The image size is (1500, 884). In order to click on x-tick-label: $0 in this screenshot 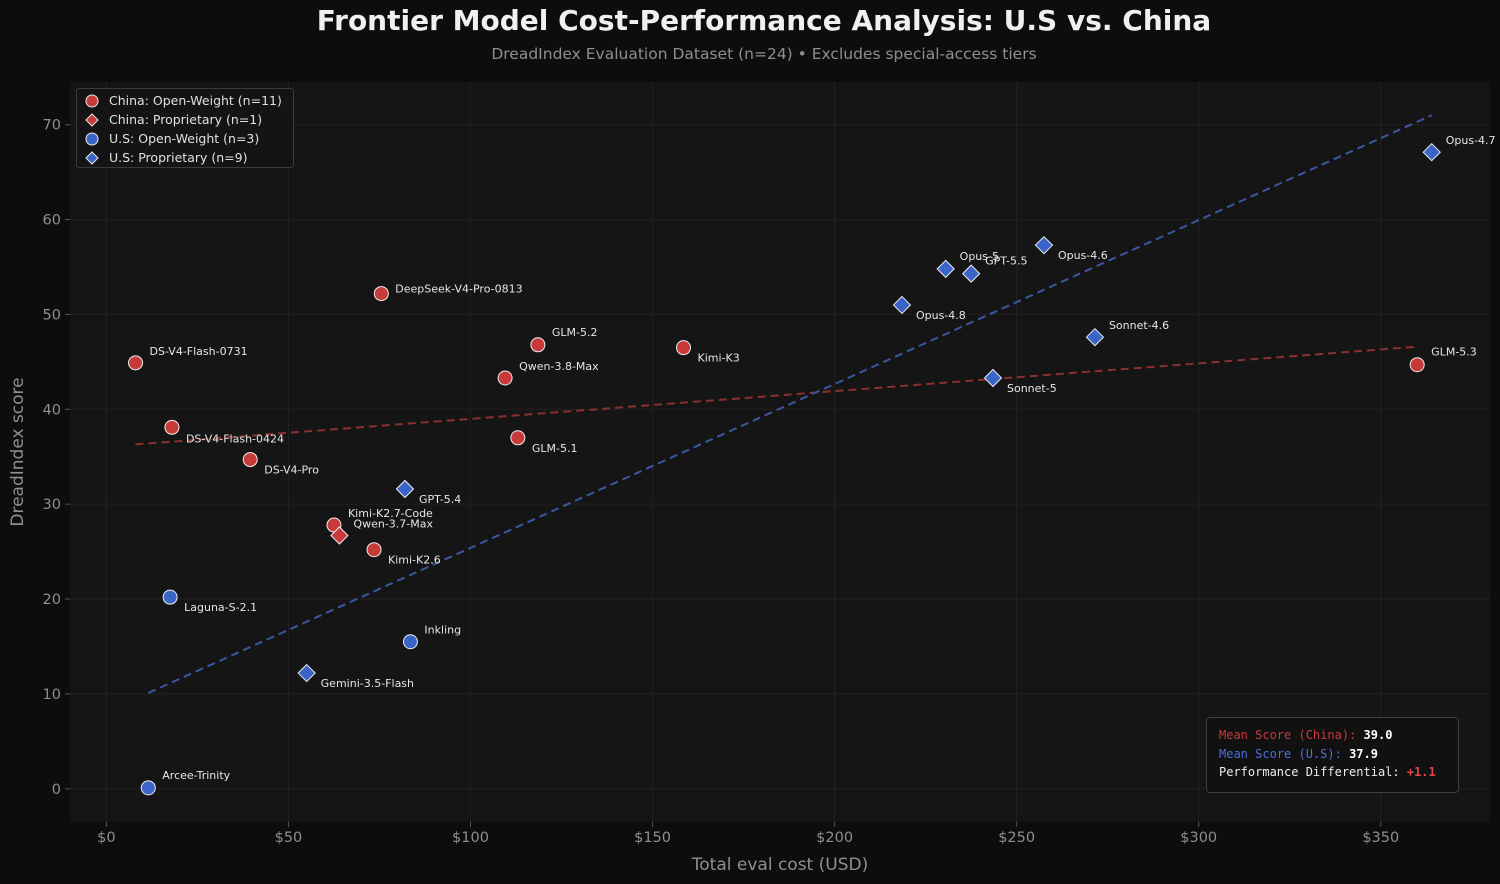, I will do `click(106, 838)`.